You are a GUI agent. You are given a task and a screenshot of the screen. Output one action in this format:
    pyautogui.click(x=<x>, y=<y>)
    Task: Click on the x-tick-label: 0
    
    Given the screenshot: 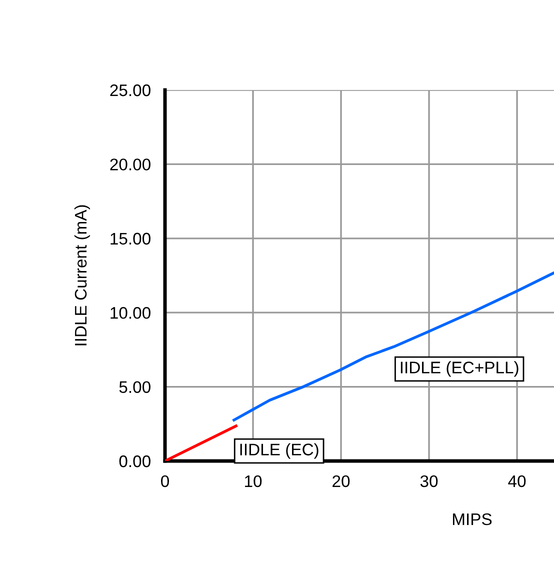 What is the action you would take?
    pyautogui.click(x=165, y=481)
    